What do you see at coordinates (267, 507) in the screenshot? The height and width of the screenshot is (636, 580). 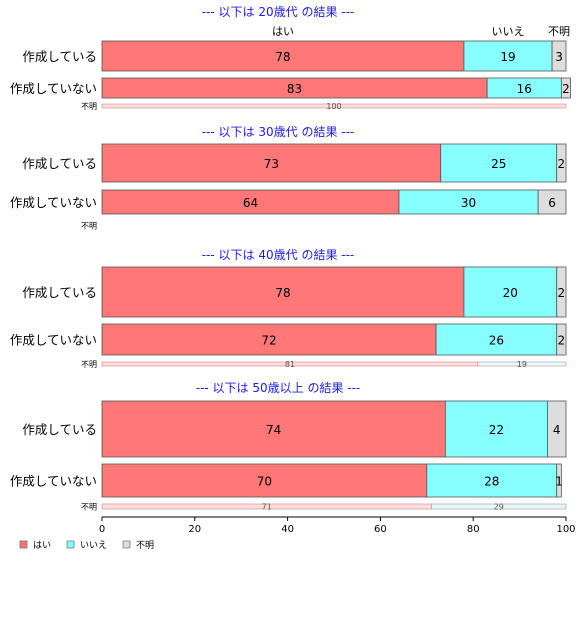 I see `data-label: 71` at bounding box center [267, 507].